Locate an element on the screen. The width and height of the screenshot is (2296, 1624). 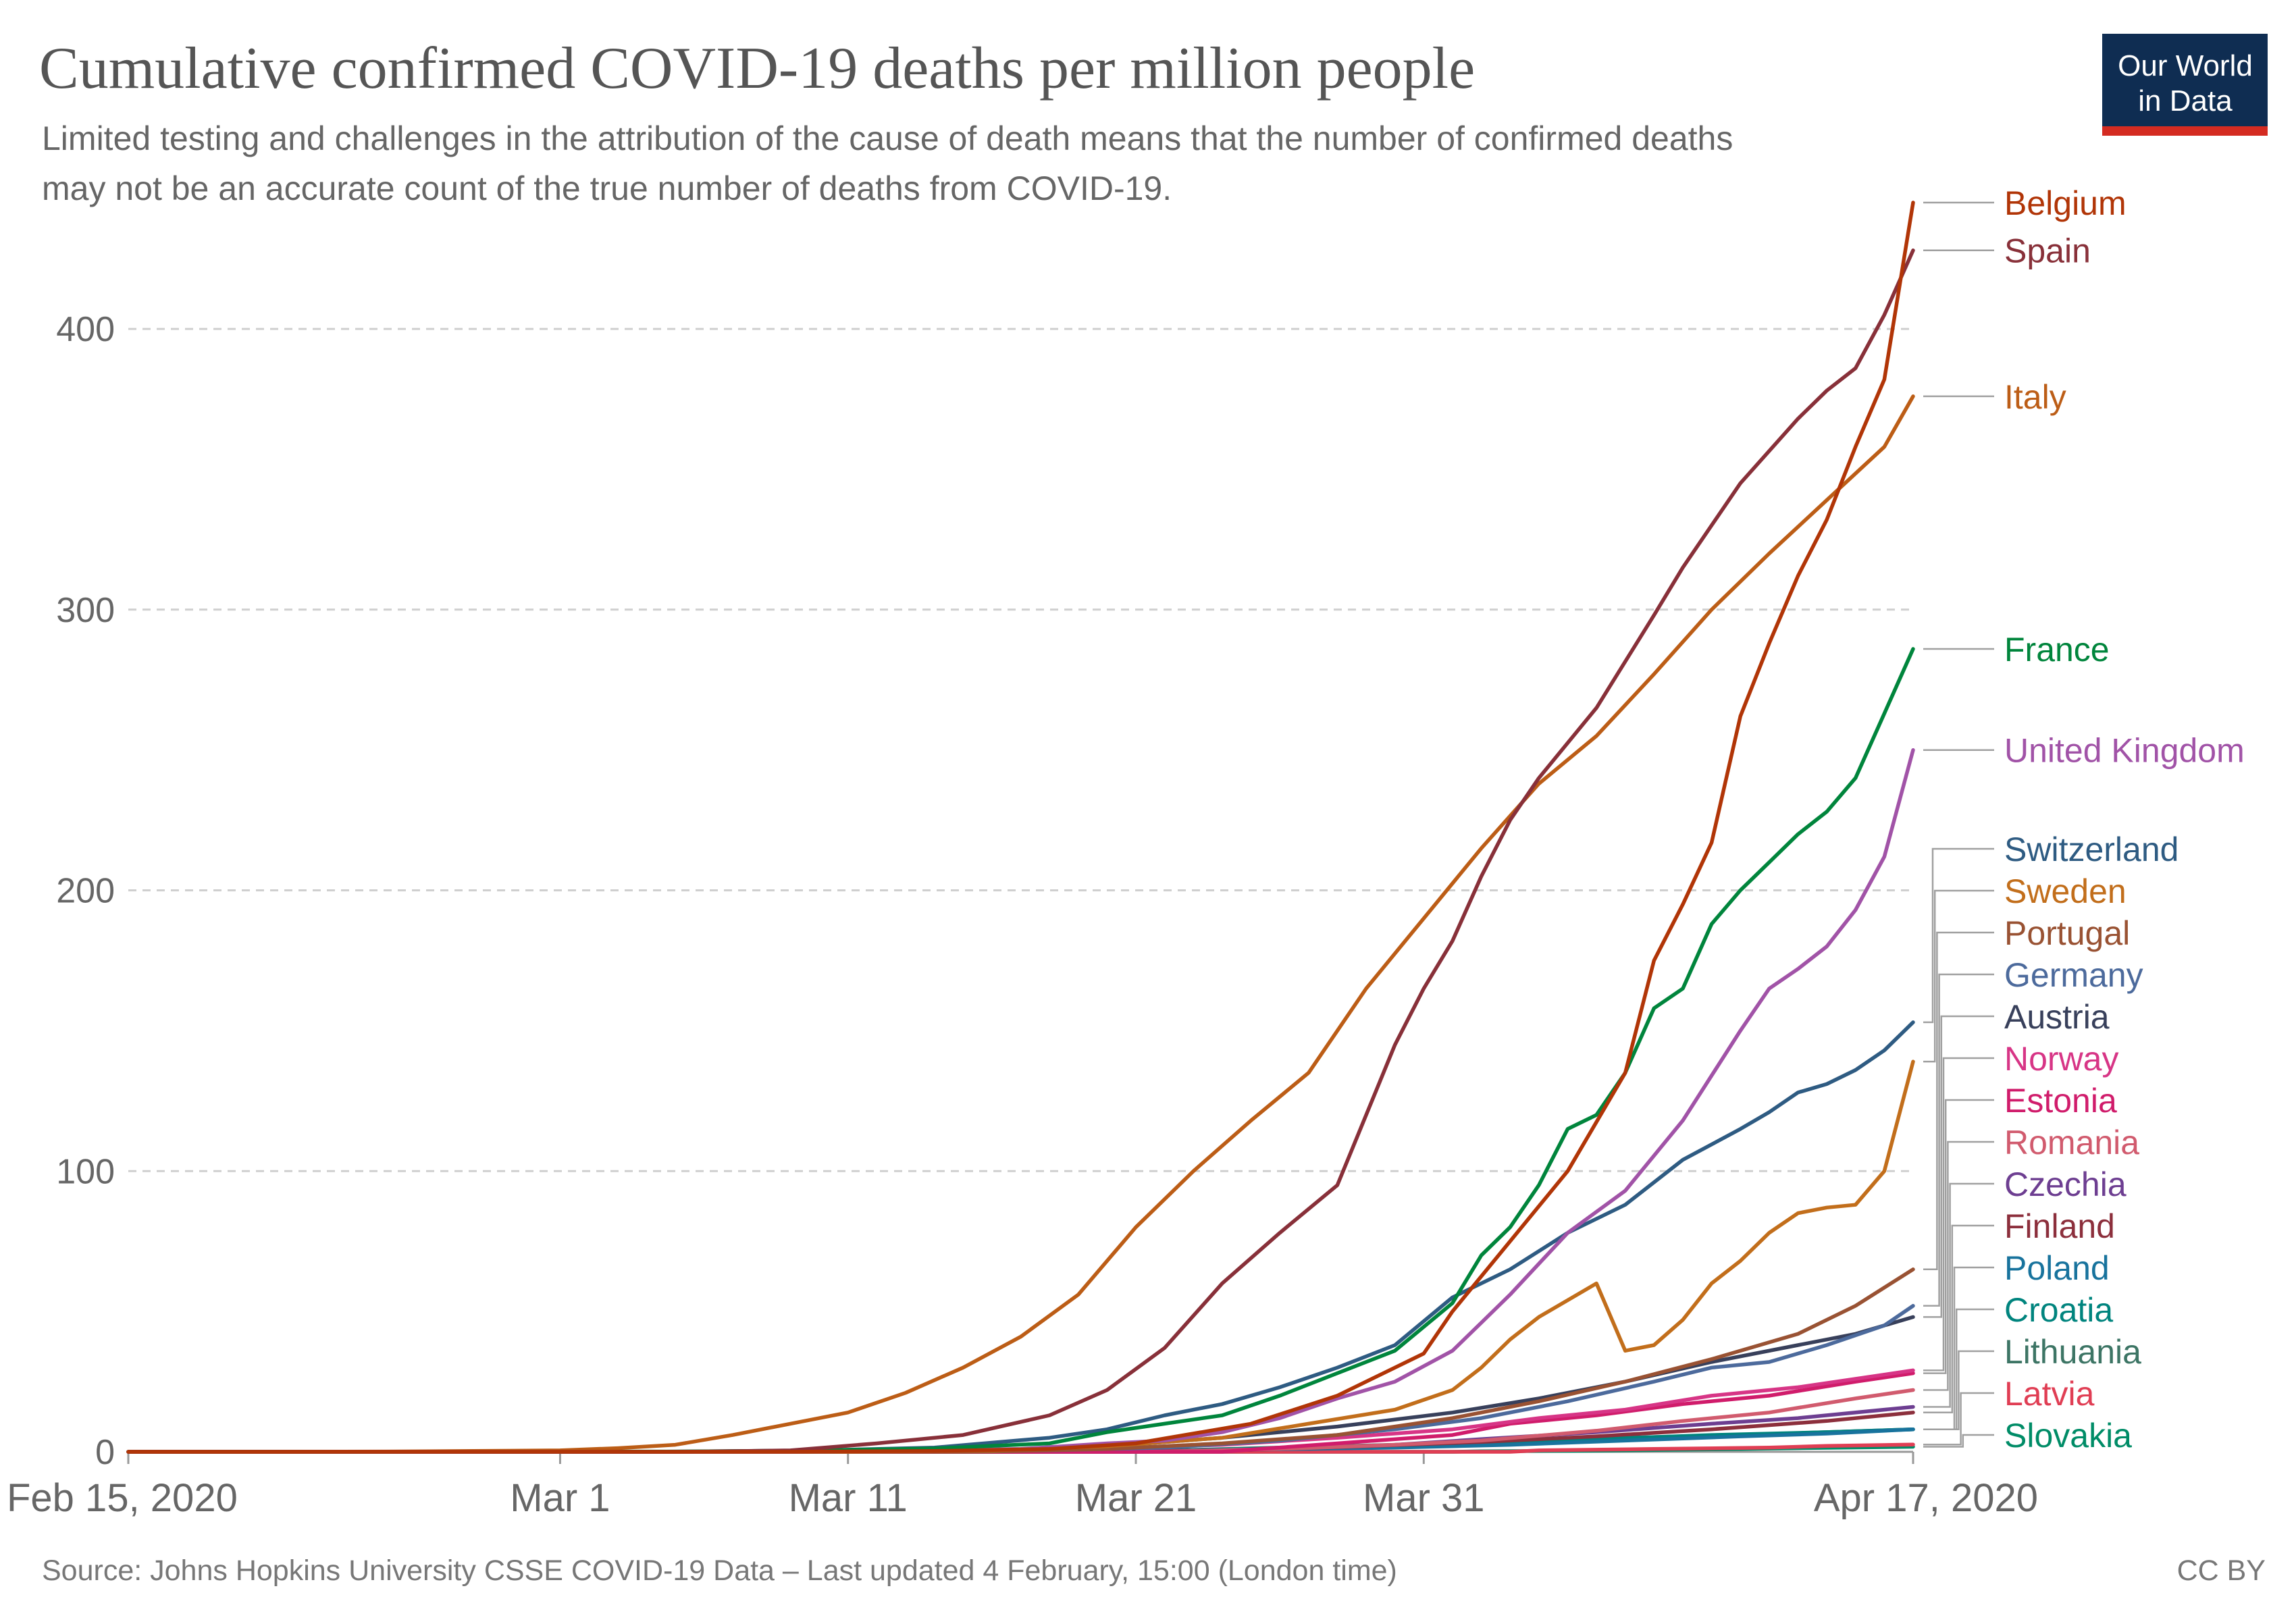
legend-label-croatia: Croatia is located at coordinates (2058, 1310).